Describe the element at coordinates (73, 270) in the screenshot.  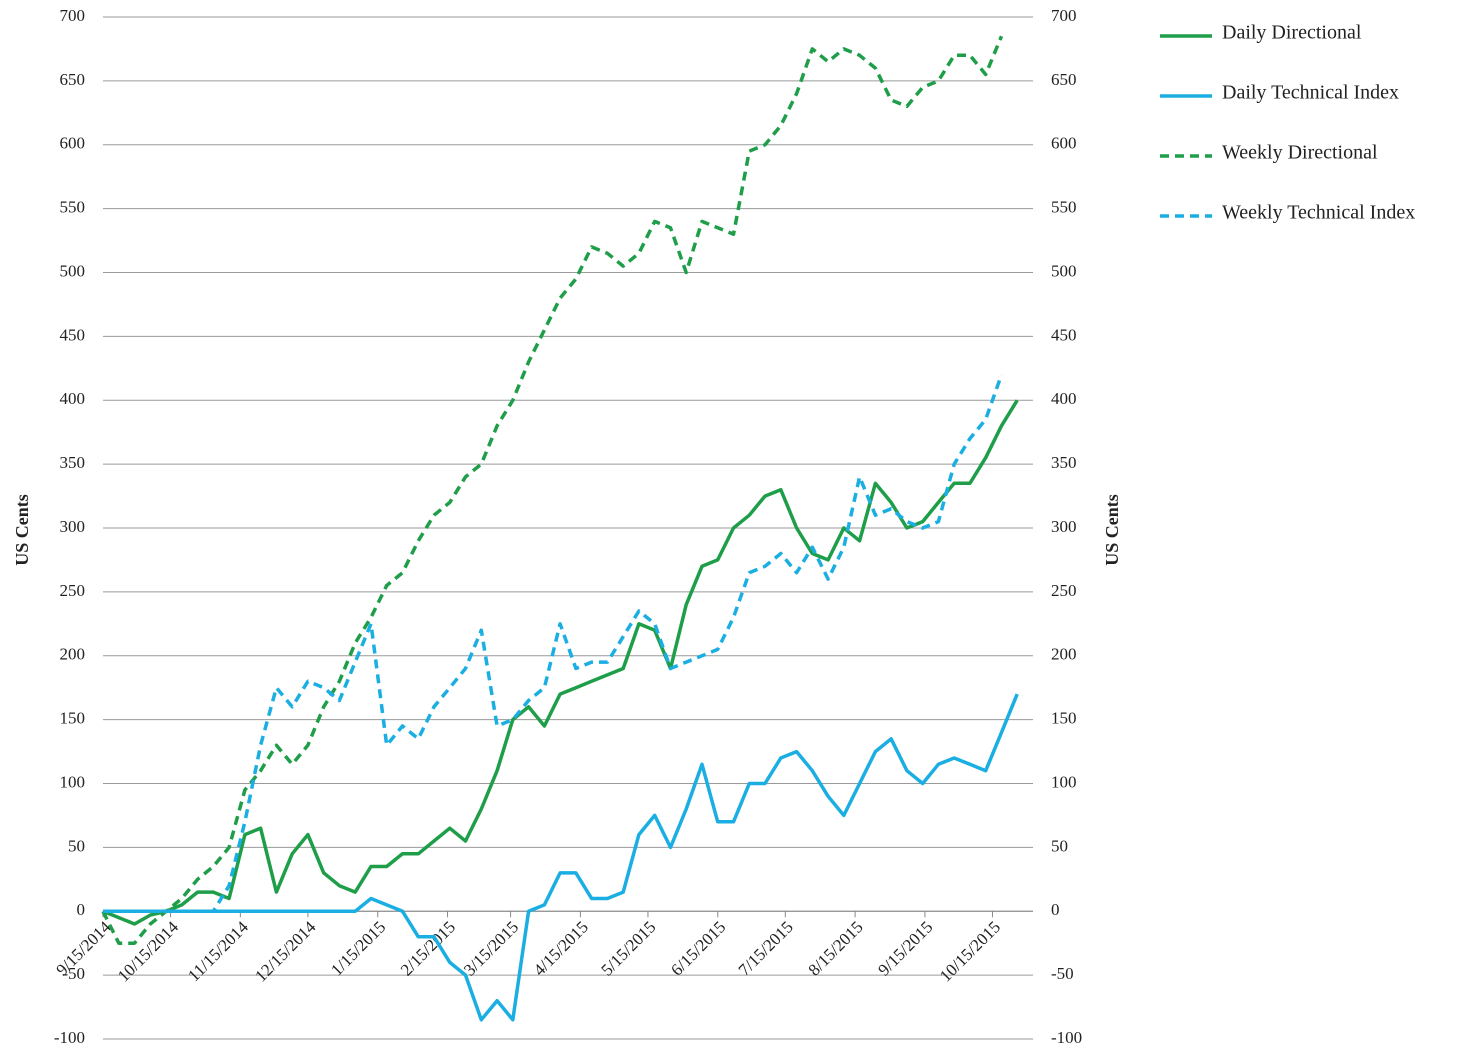
I see `y-tick-label: 500` at that location.